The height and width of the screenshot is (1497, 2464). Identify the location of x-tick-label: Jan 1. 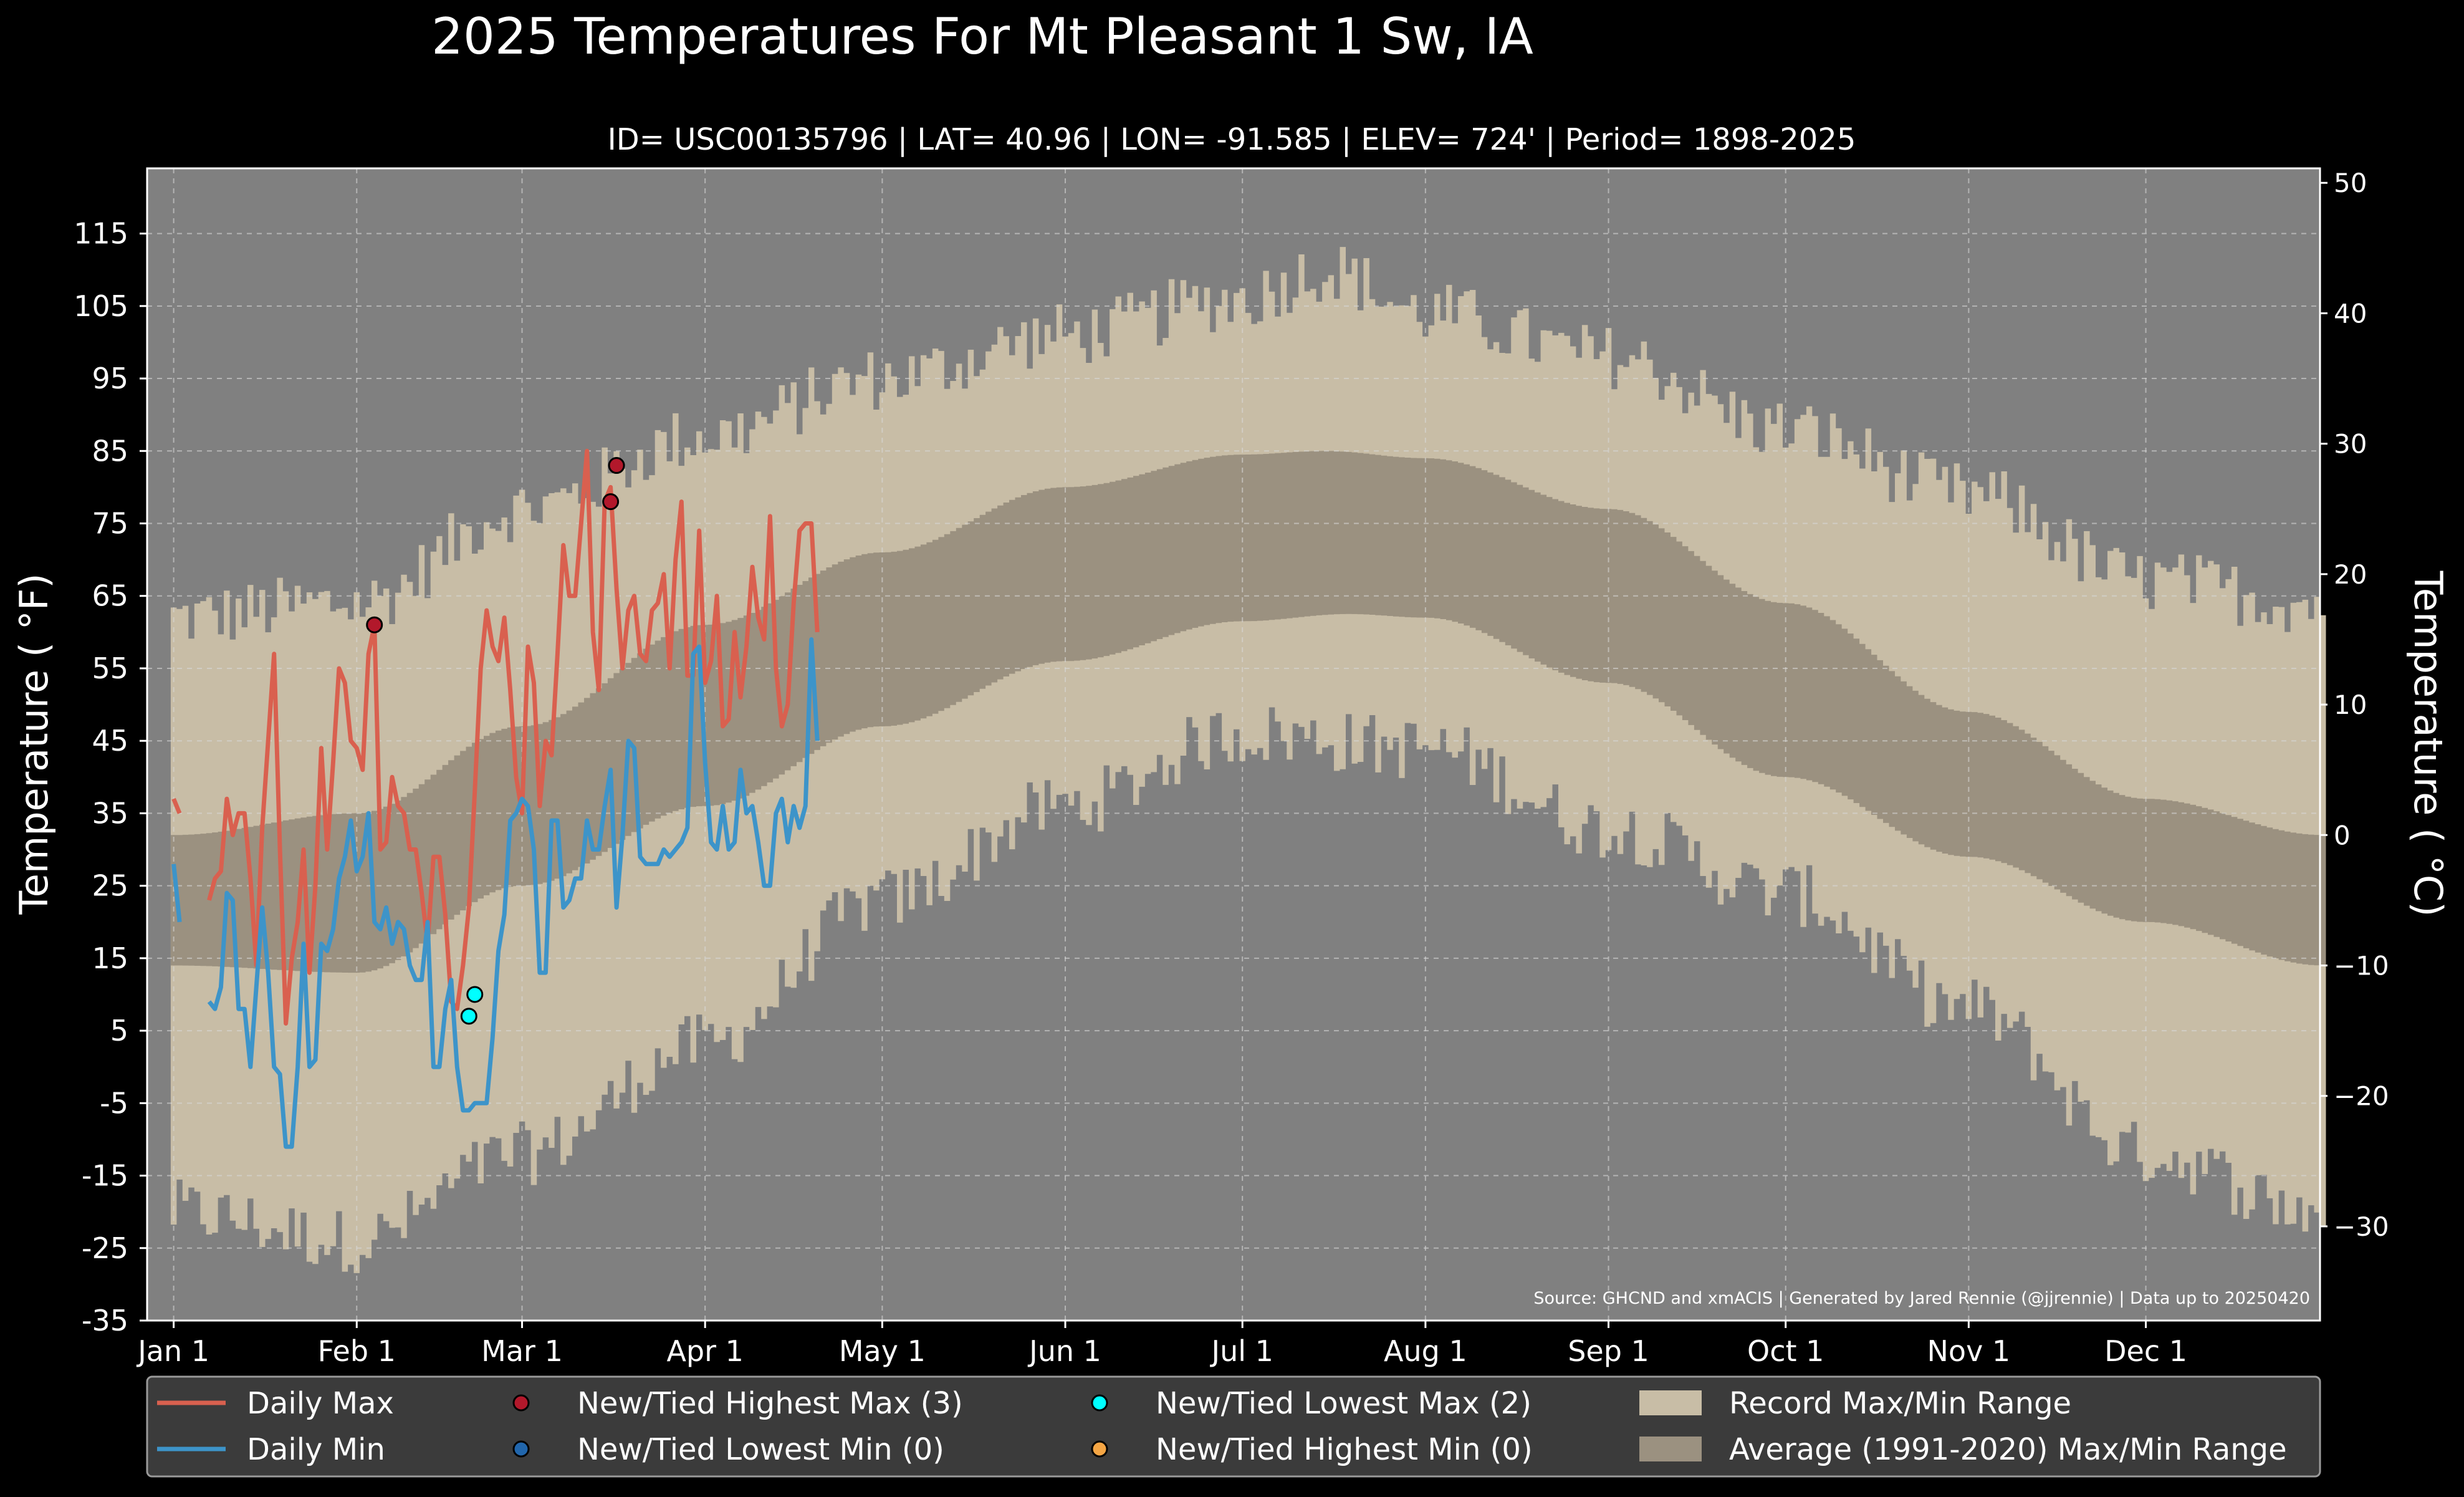
(172, 1351).